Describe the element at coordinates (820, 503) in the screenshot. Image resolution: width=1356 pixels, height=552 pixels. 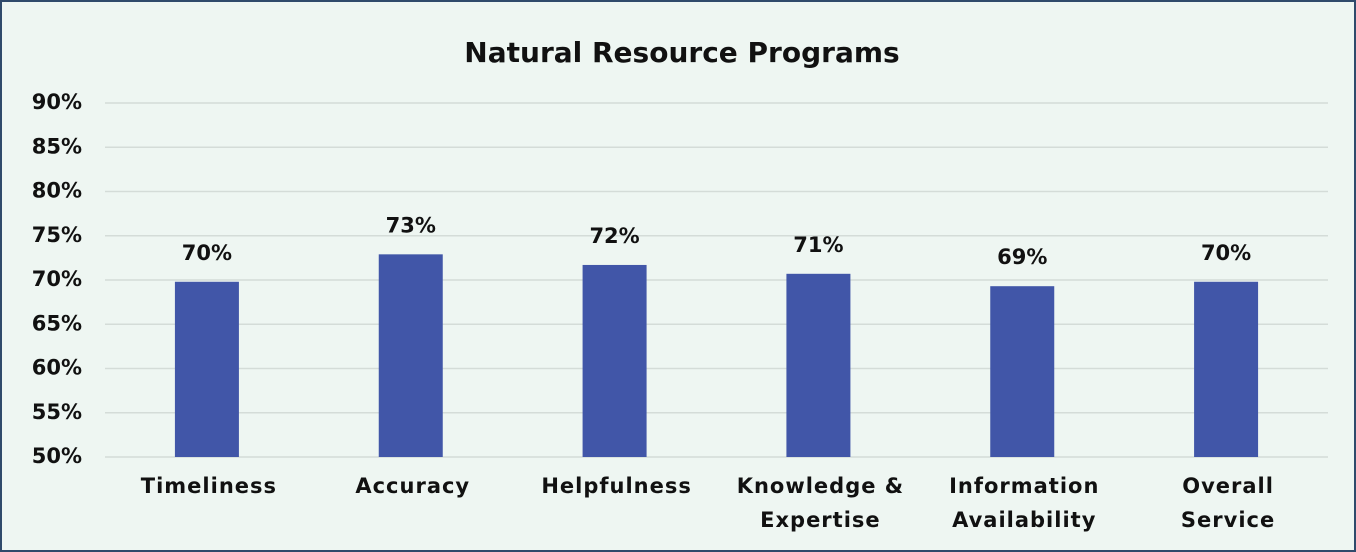
I see `x-tick-label: Knowledge & Expertise` at that location.